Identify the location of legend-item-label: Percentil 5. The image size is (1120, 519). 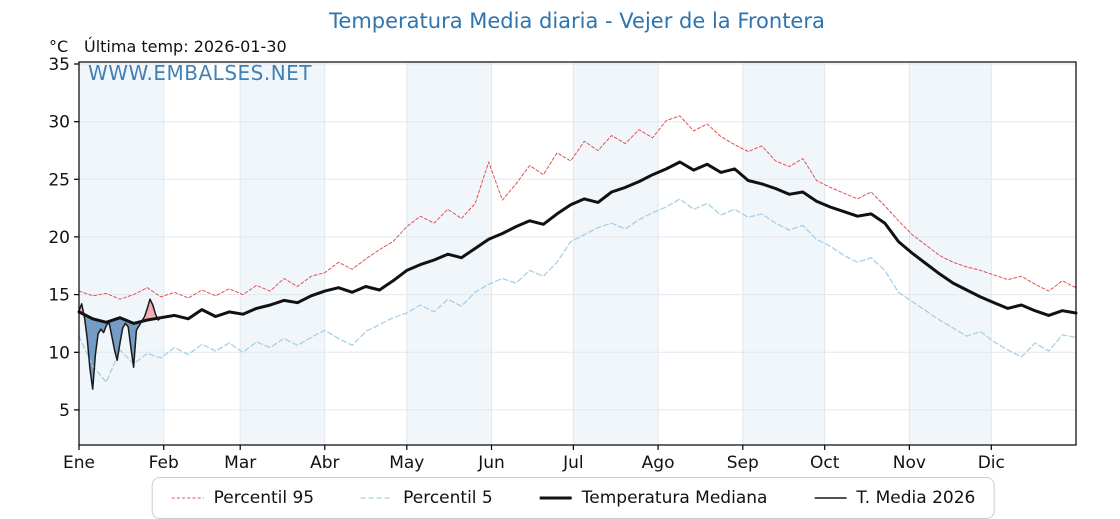
(448, 498).